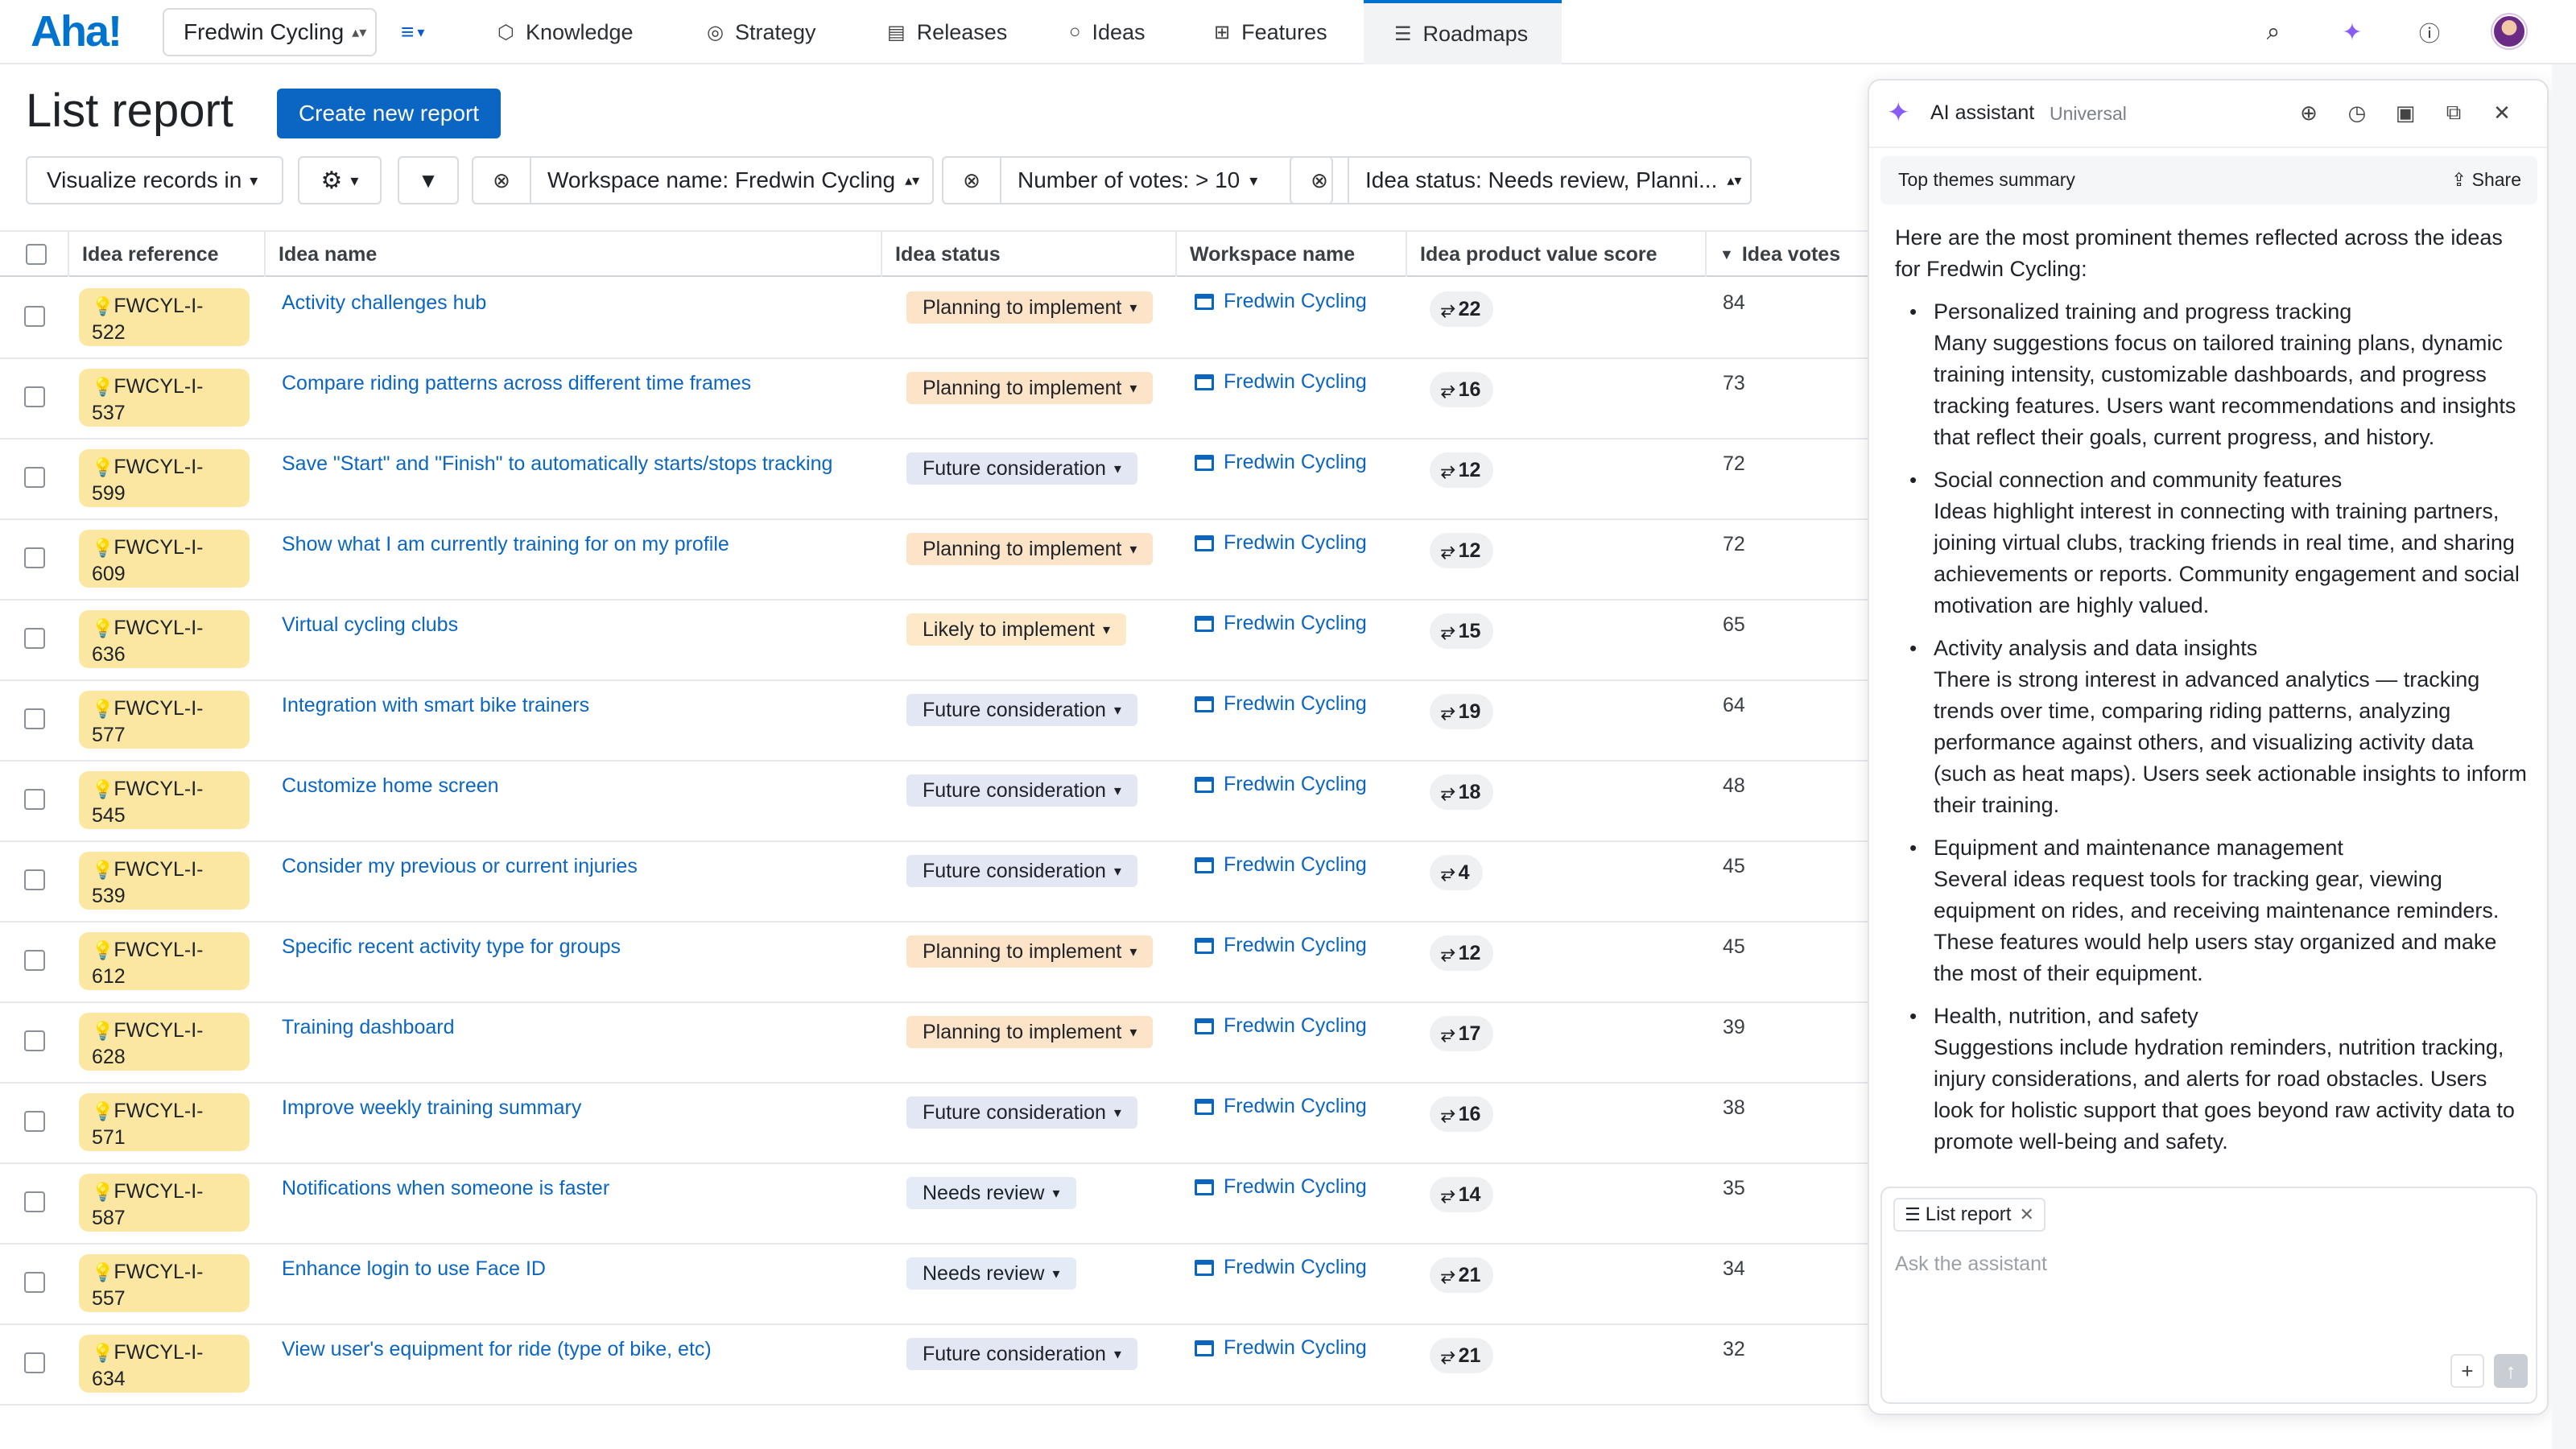 The height and width of the screenshot is (1449, 2576). Describe the element at coordinates (428, 180) in the screenshot. I see `filter-button: ▼` at that location.